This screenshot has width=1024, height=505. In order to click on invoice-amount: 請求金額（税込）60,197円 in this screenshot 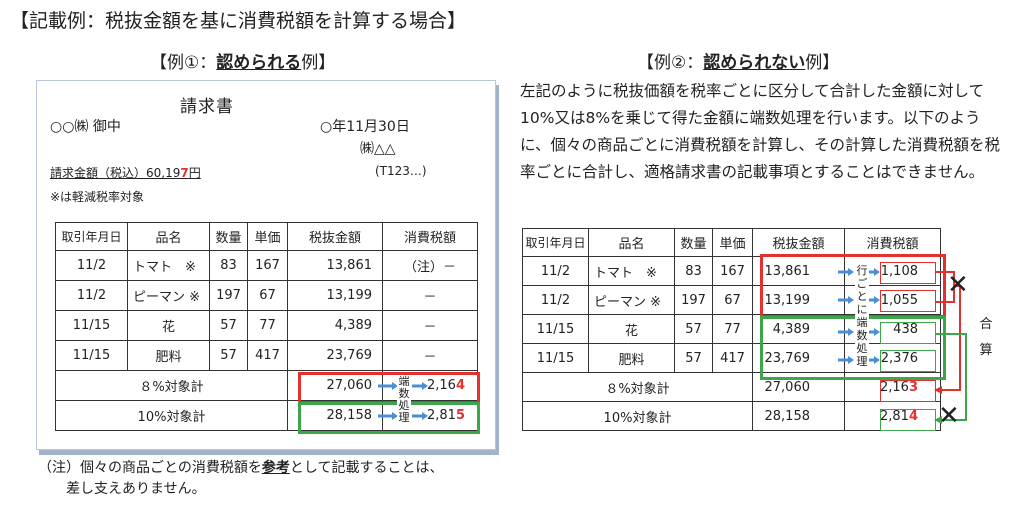, I will do `click(125, 172)`.